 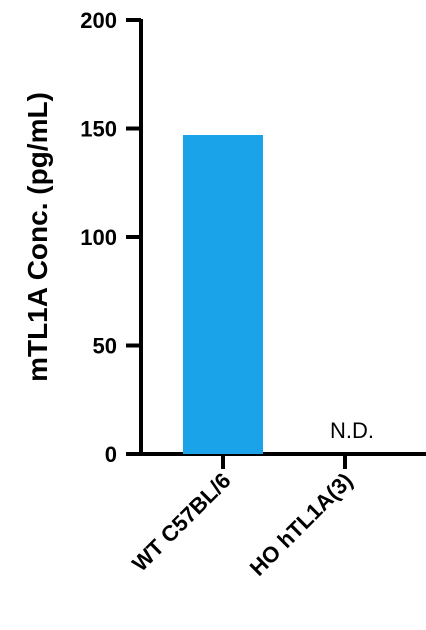 I want to click on bars, so click(x=223, y=294).